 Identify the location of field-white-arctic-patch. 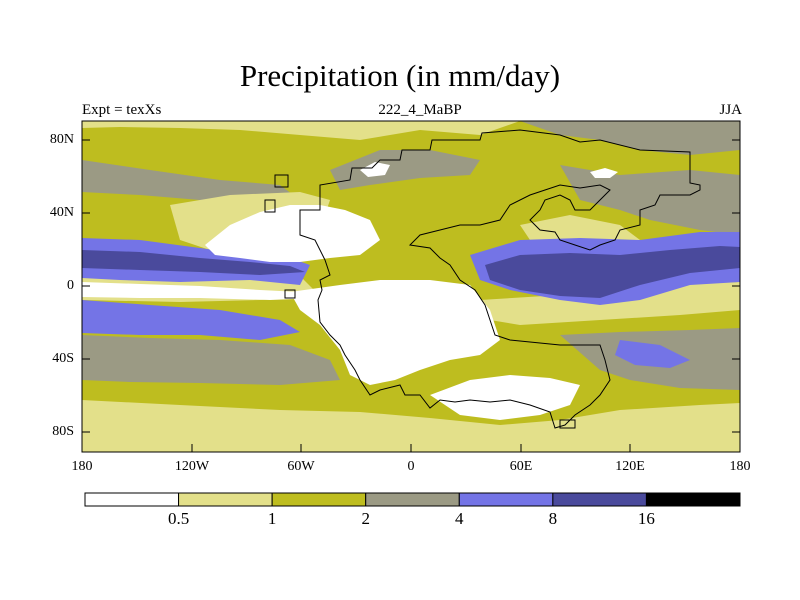
(604, 173).